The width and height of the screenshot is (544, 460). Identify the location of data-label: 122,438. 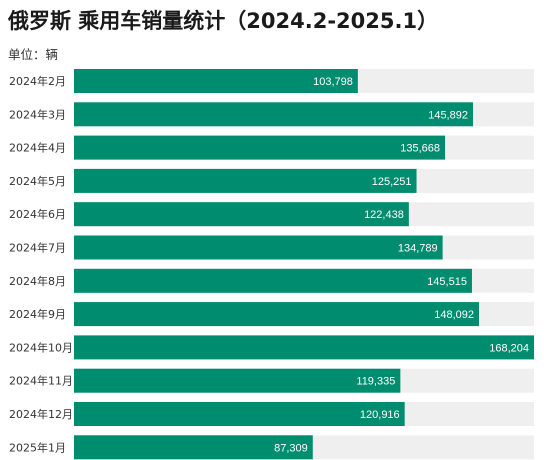
(384, 215).